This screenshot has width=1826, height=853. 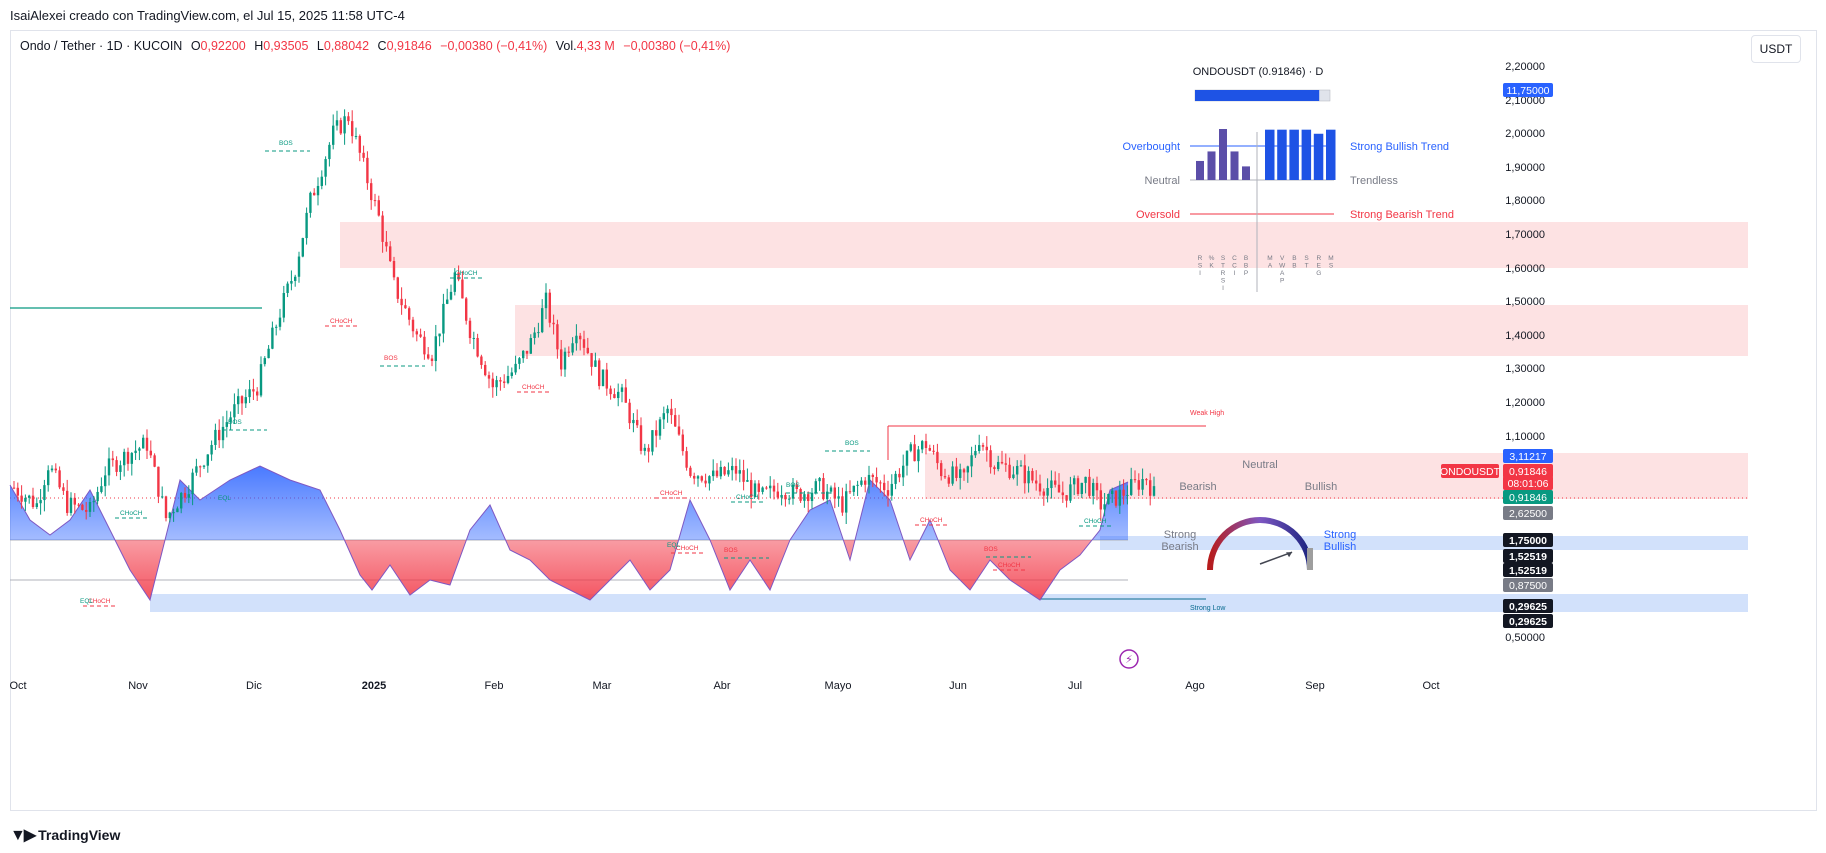 What do you see at coordinates (566, 46) in the screenshot?
I see `volume-label: Vol.` at bounding box center [566, 46].